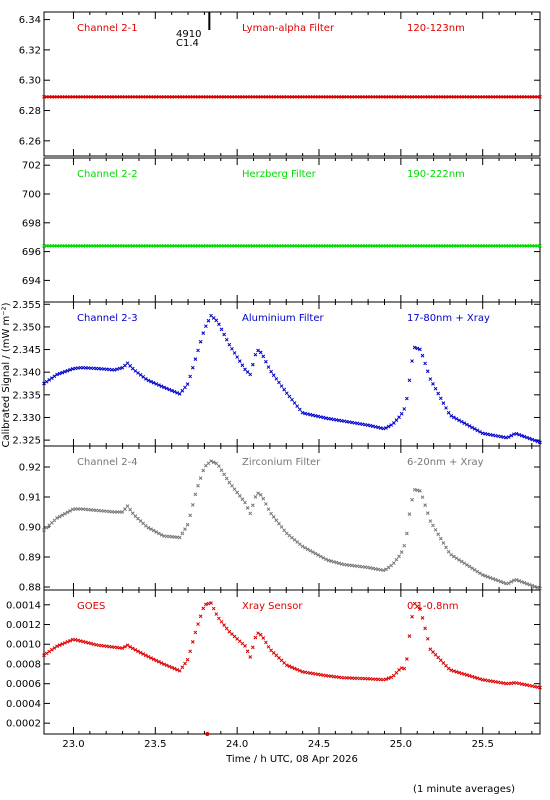  I want to click on y-tick-label: 6.28, so click(30, 111).